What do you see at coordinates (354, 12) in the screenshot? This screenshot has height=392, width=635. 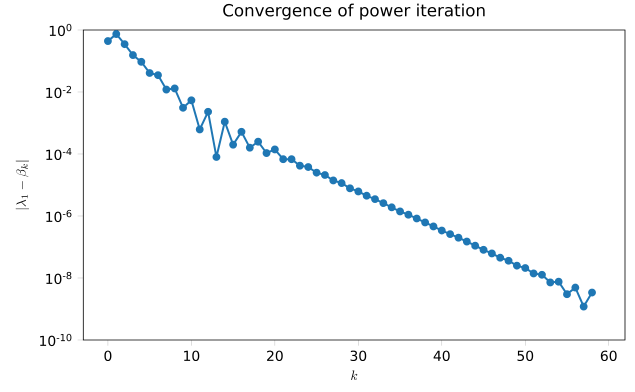 I see `chart-title: Convergence of power iteration` at bounding box center [354, 12].